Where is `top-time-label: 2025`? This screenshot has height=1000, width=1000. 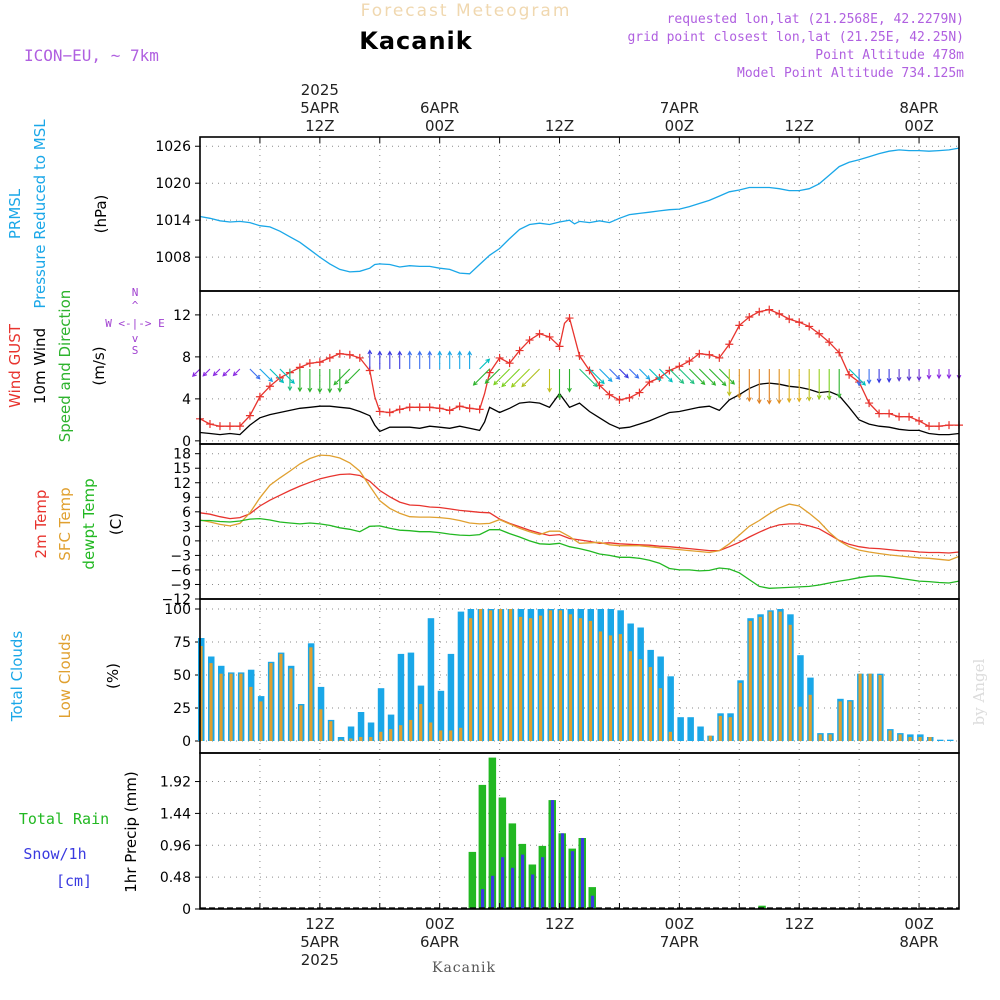 top-time-label: 2025 is located at coordinates (320, 90).